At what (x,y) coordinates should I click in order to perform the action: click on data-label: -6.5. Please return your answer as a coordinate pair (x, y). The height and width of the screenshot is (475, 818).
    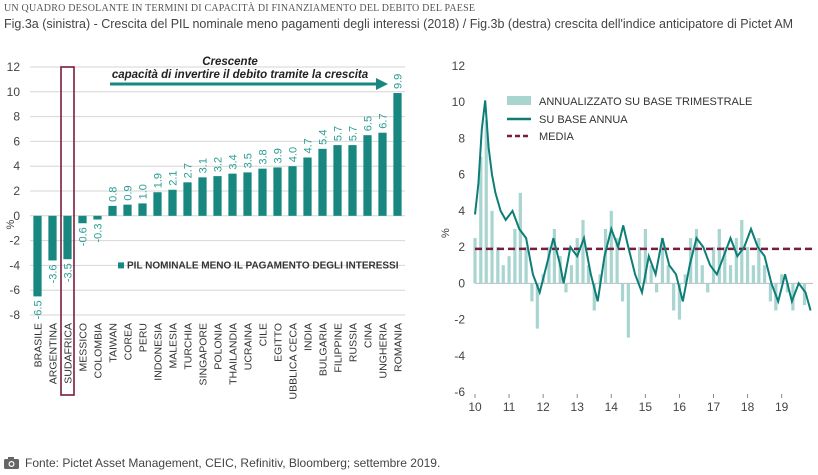
    Looking at the image, I should click on (39, 309).